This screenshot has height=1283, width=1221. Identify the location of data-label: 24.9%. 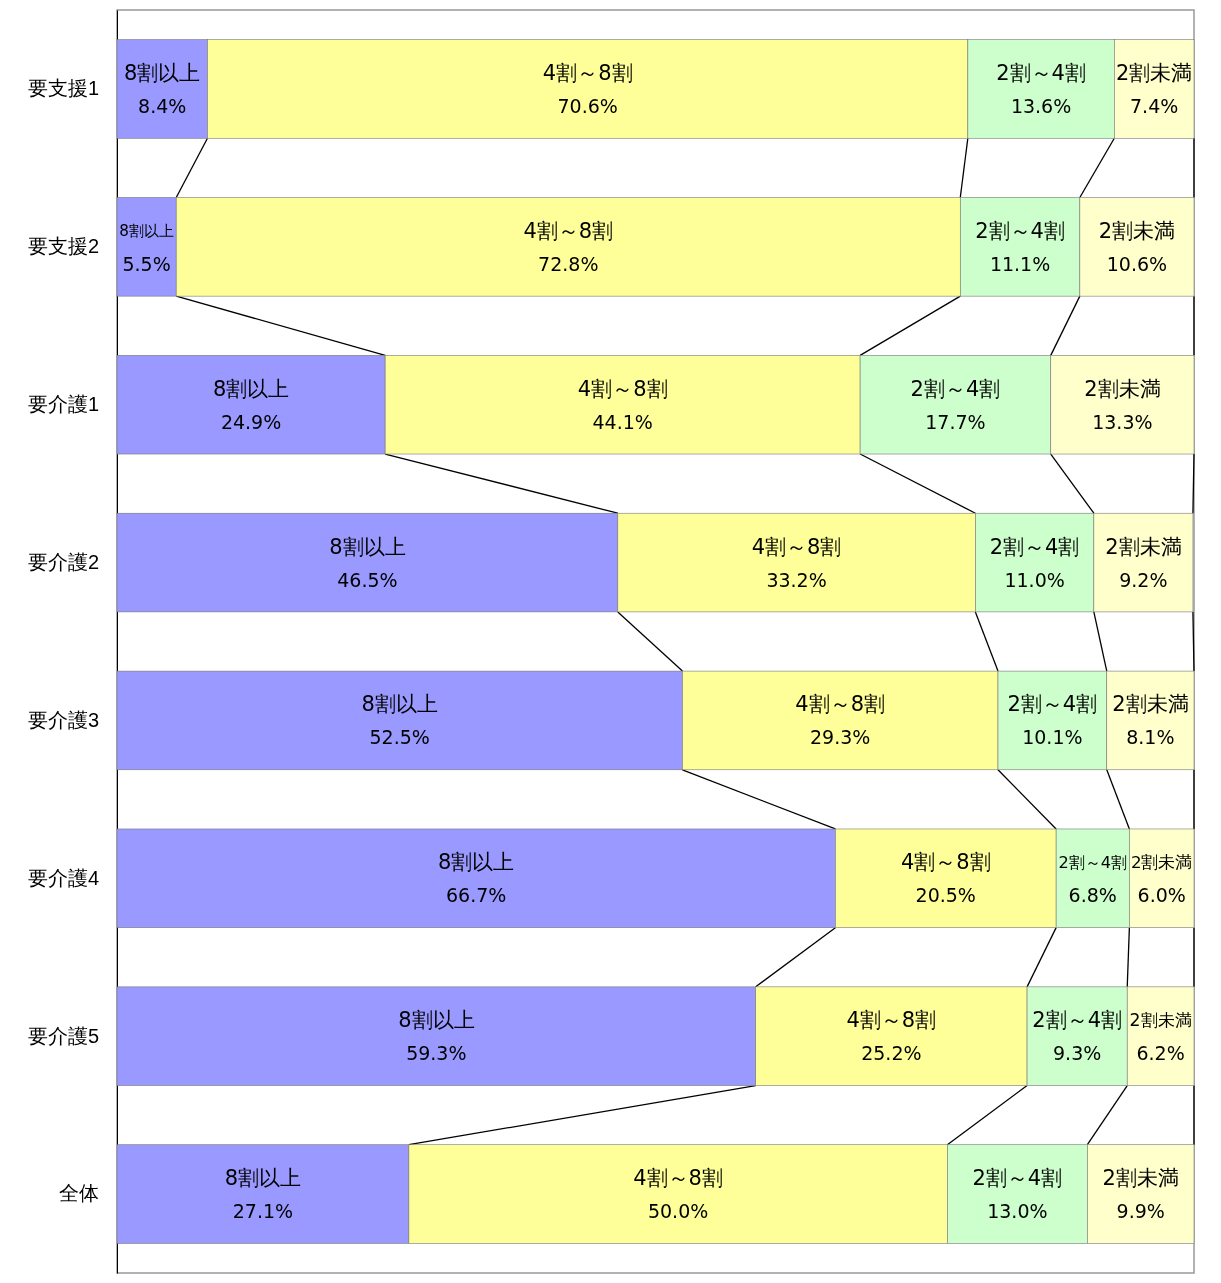
(251, 421).